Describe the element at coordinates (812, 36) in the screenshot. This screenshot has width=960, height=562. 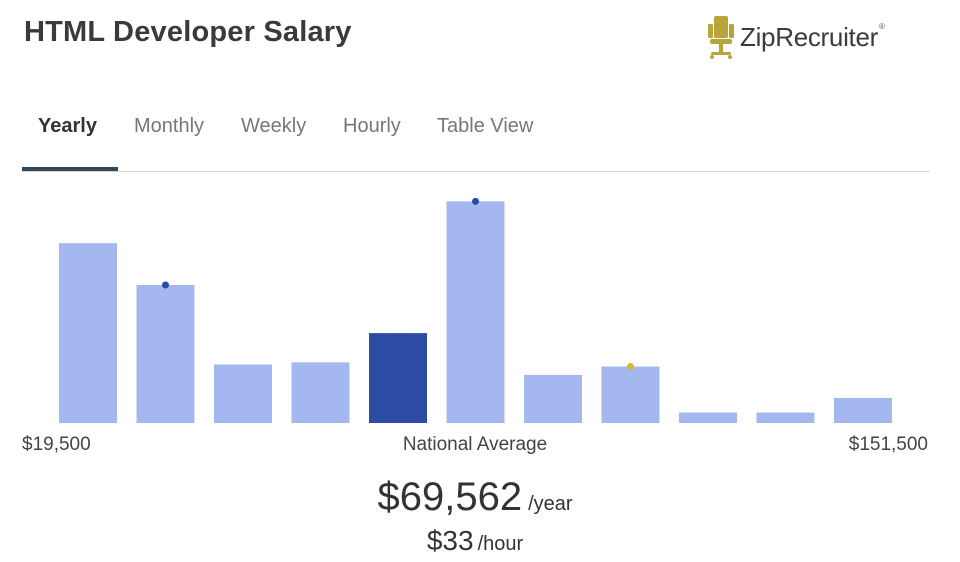
I see `logo-text: ZipRecruiter®` at that location.